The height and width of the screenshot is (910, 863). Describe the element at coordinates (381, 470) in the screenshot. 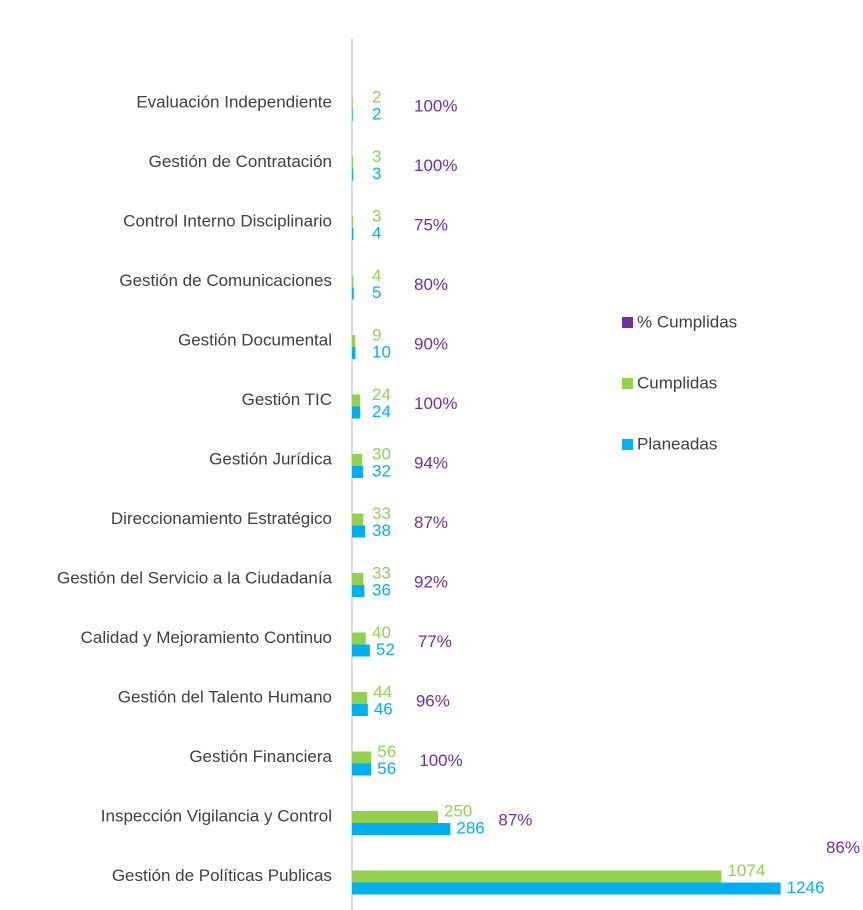

I see `value-label: 32` at that location.